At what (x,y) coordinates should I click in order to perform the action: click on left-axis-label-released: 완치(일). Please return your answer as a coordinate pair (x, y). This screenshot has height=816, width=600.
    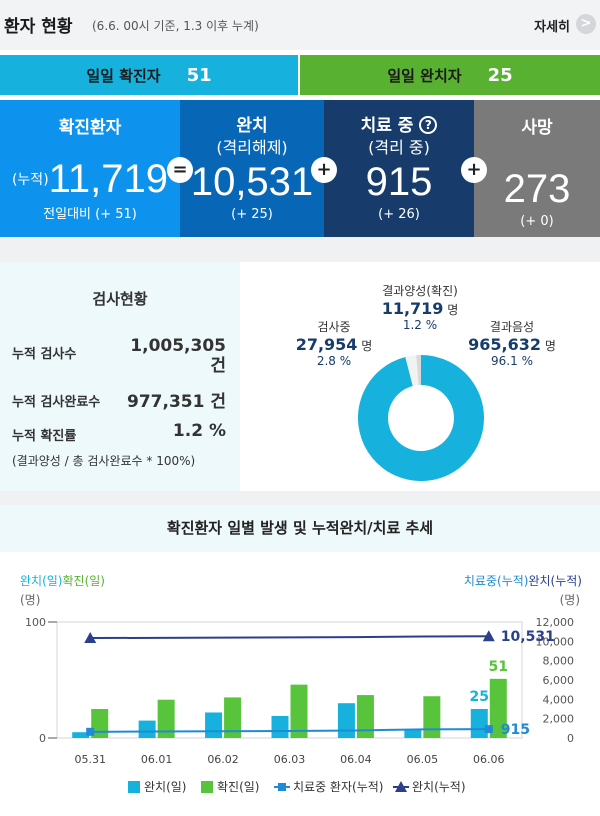
    Looking at the image, I should click on (41, 581).